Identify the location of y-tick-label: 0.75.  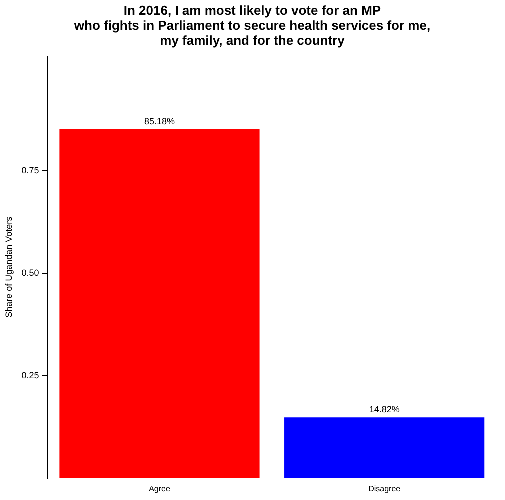
(31, 171).